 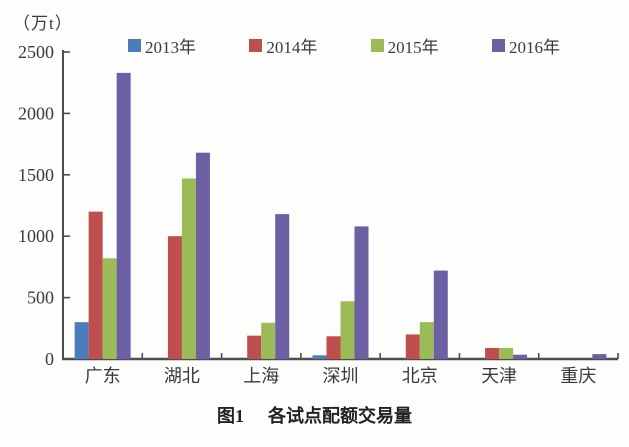 What do you see at coordinates (599, 356) in the screenshot?
I see `bar-重庆-2016年` at bounding box center [599, 356].